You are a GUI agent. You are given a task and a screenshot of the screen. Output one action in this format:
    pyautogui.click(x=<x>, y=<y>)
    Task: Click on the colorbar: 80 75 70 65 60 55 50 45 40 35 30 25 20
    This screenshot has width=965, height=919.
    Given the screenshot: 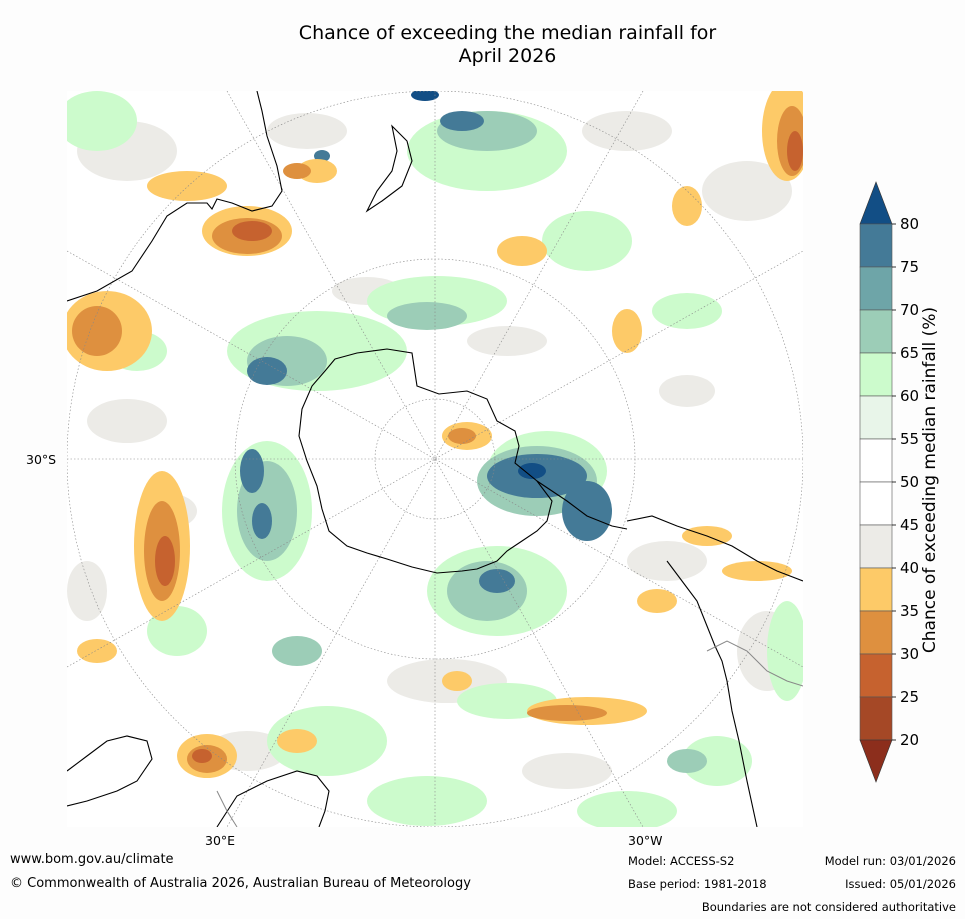 What is the action you would take?
    pyautogui.click(x=889, y=482)
    